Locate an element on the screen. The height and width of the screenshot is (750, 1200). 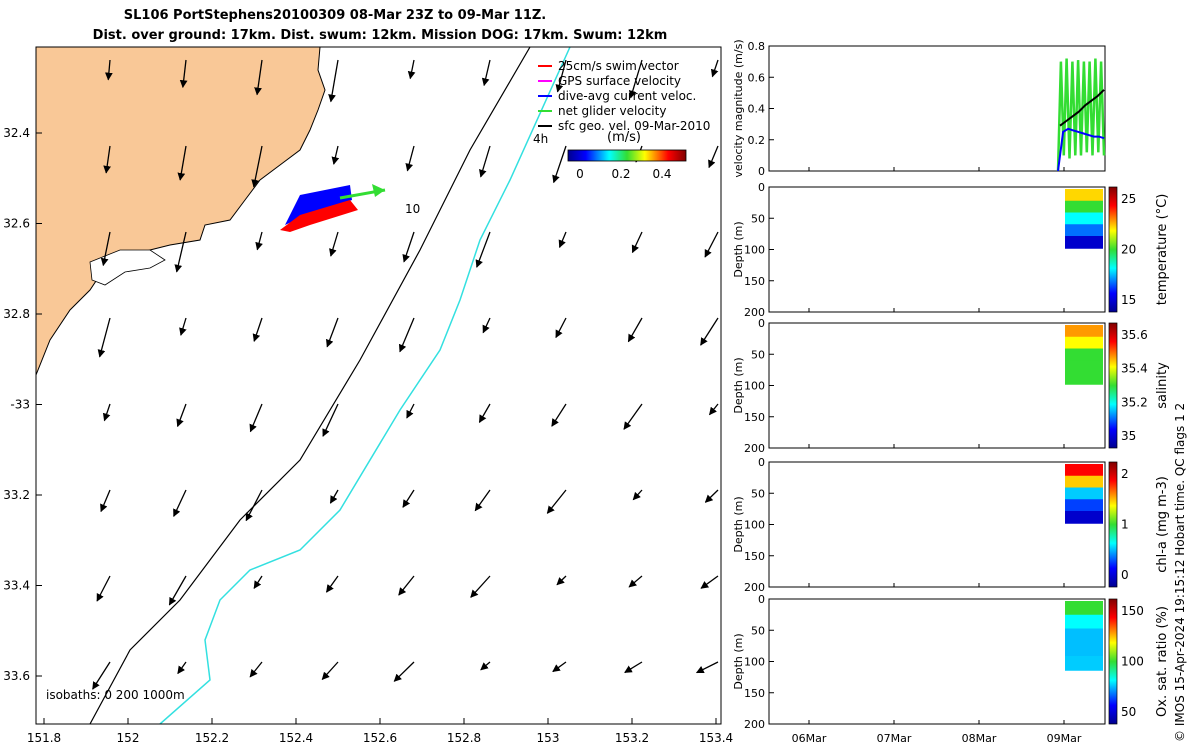
colorbar-label: temperature (°C) is located at coordinates (1162, 250).